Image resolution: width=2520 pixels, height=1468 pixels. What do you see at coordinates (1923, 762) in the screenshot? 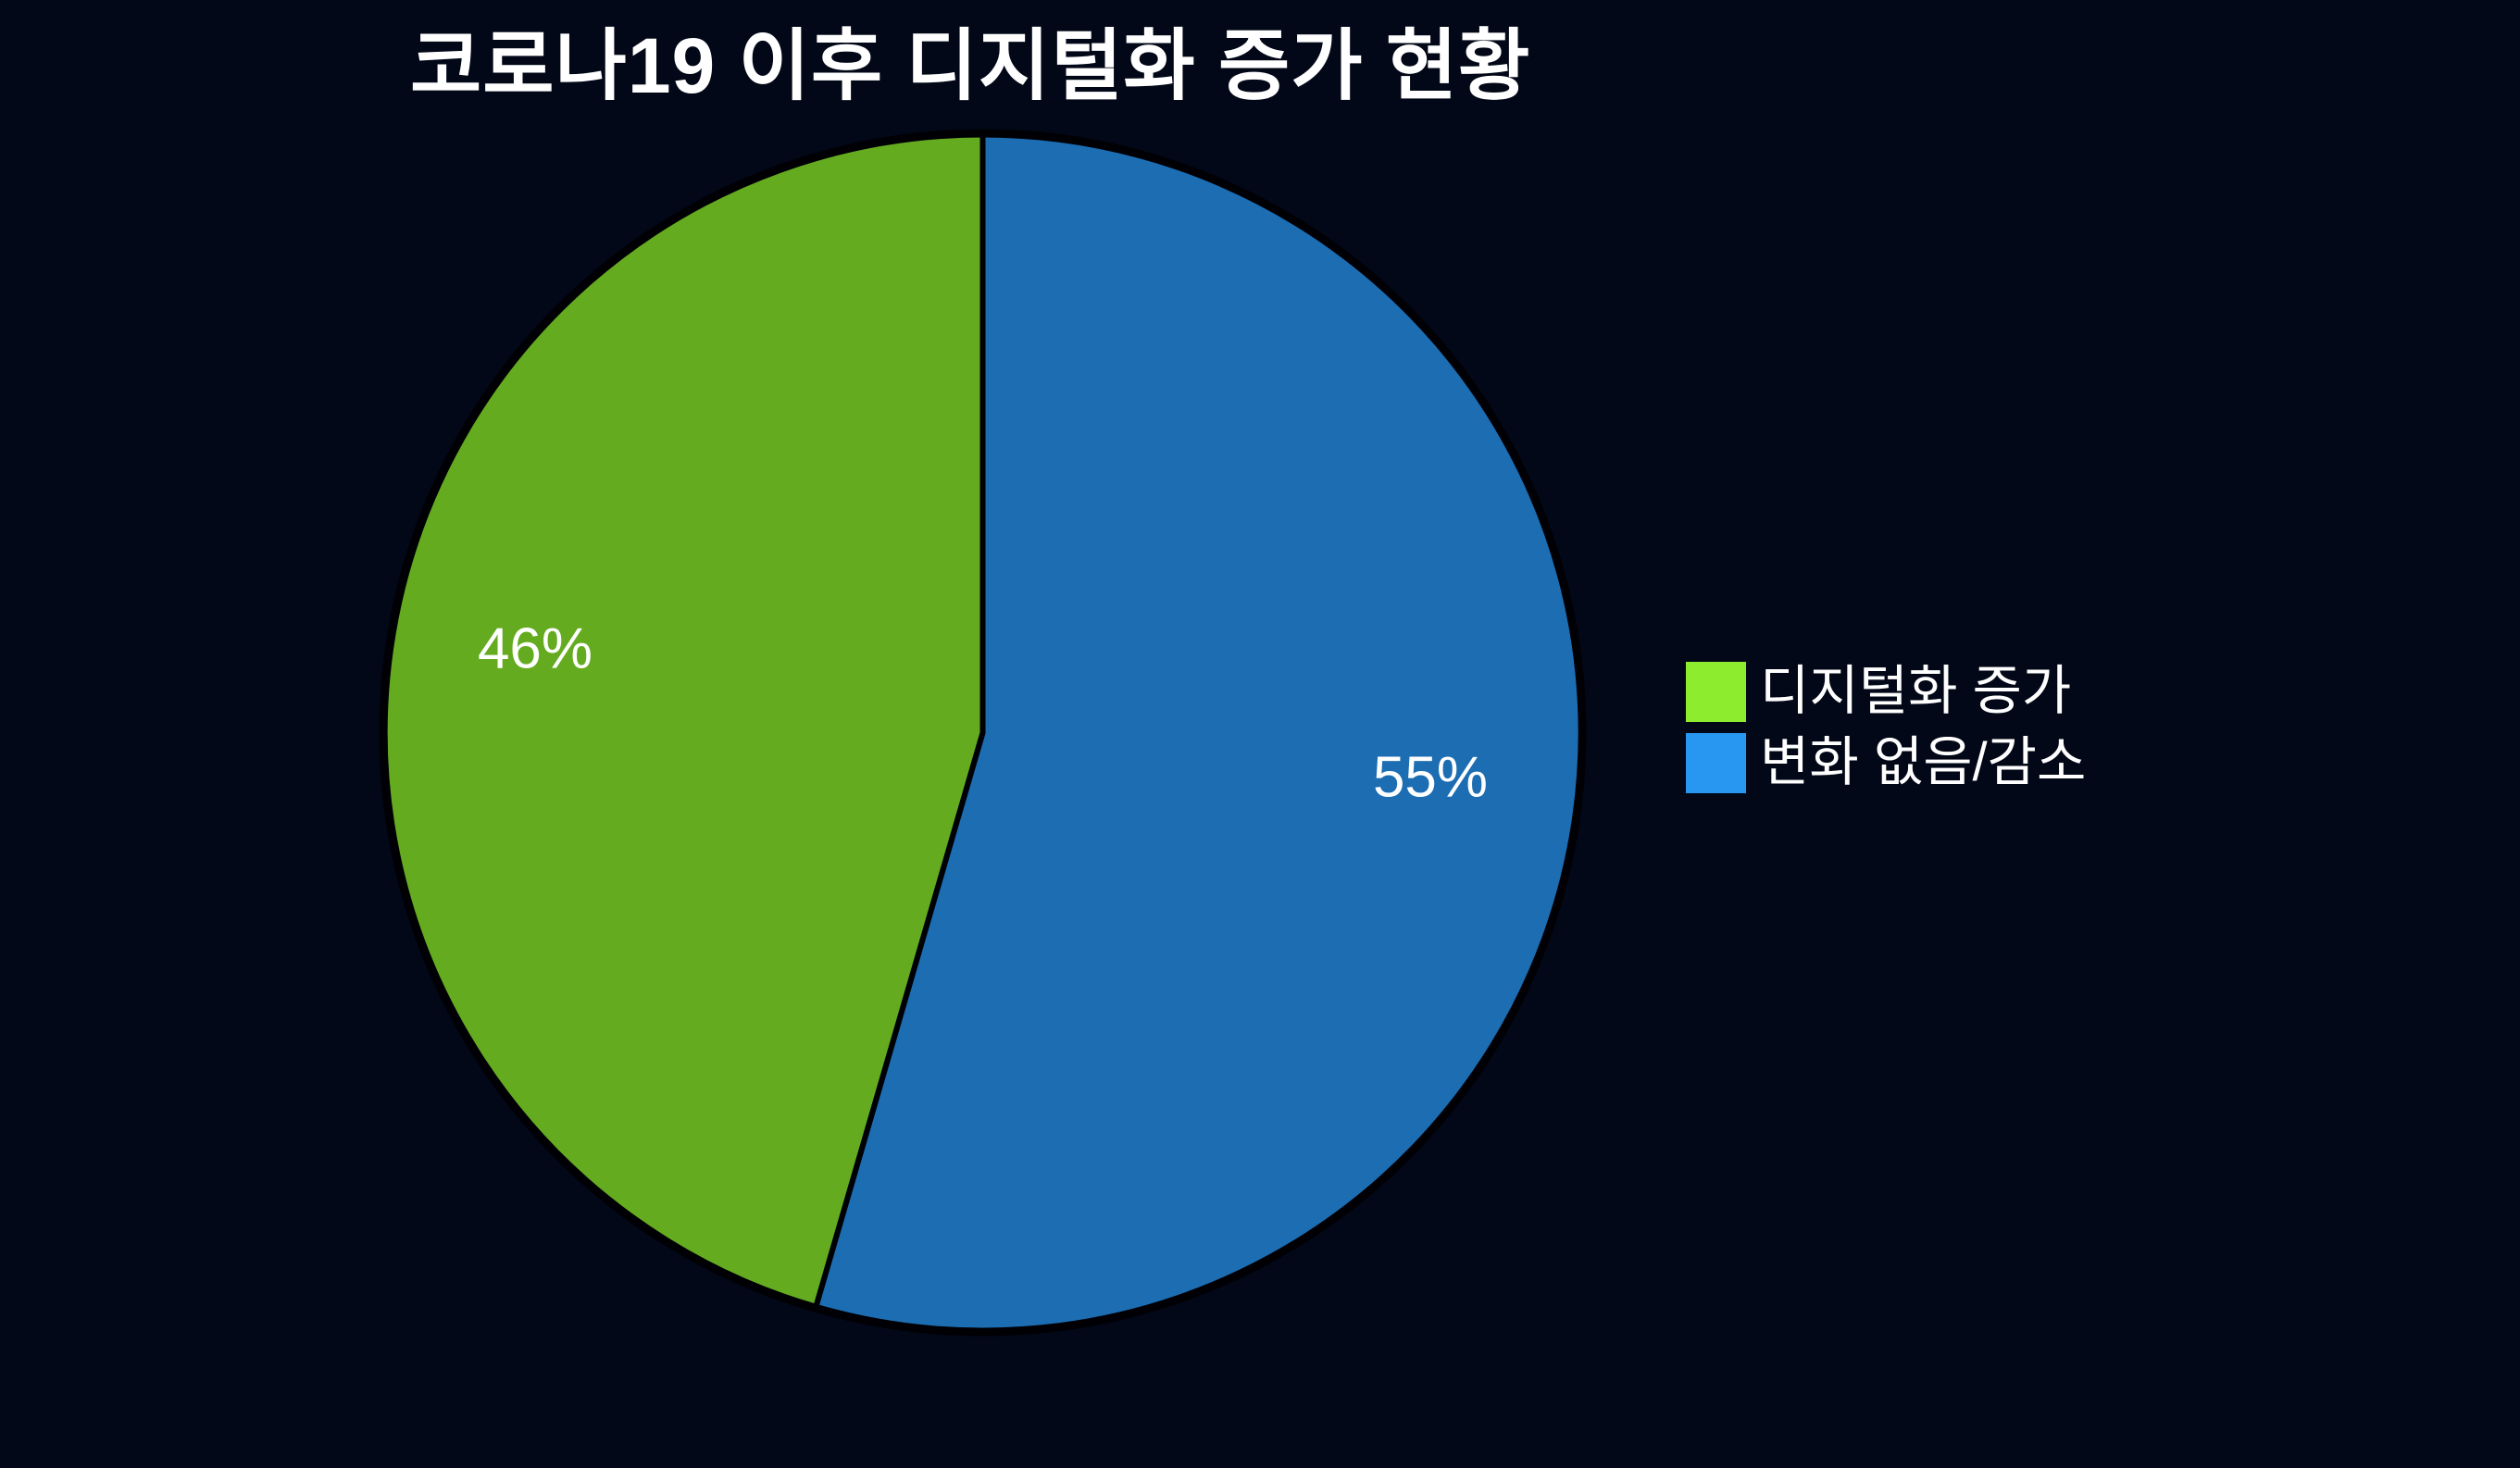
I see `legend-label: 변화 없음/감소` at bounding box center [1923, 762].